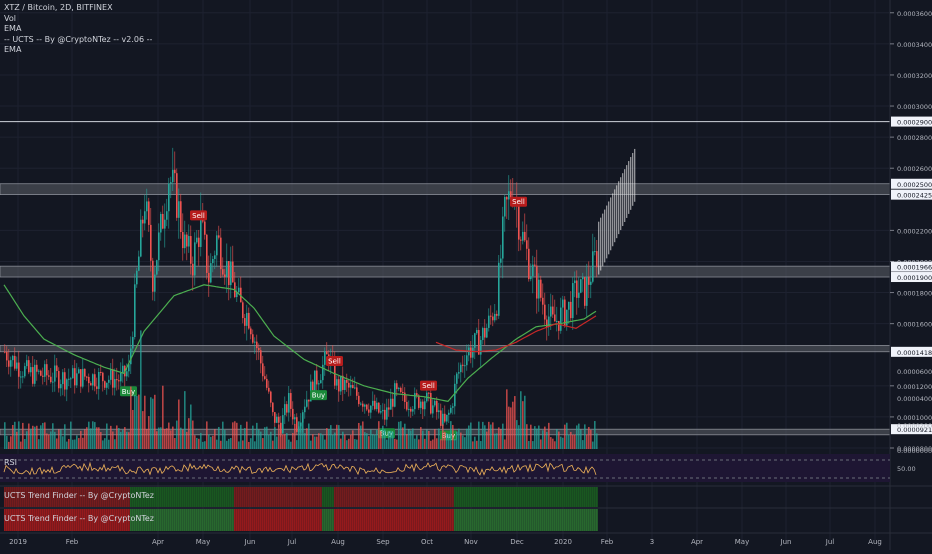  I want to click on rsi-pane, so click(445, 468).